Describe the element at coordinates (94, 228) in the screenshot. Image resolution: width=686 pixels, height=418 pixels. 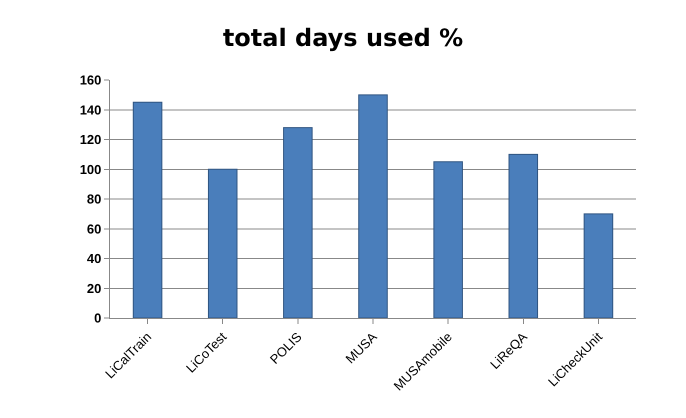
I see `y-tick-label: 60` at that location.